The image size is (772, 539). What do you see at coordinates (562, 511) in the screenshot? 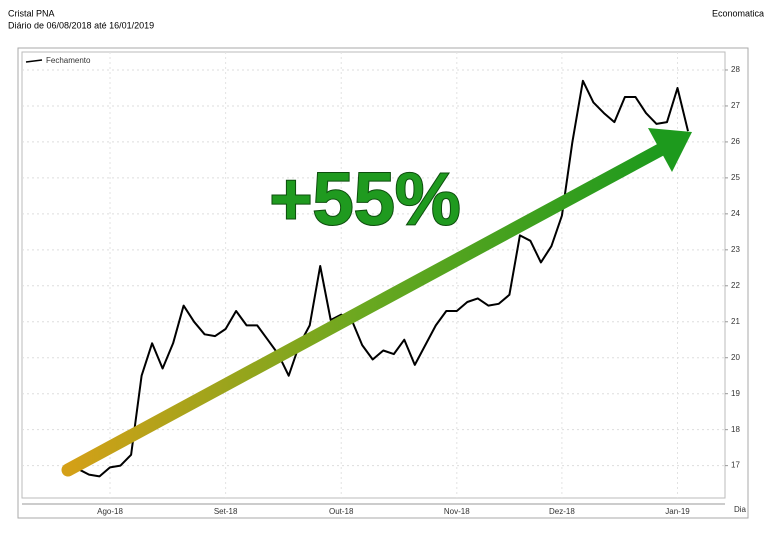
I see `x-tick-label: Dez-18` at bounding box center [562, 511].